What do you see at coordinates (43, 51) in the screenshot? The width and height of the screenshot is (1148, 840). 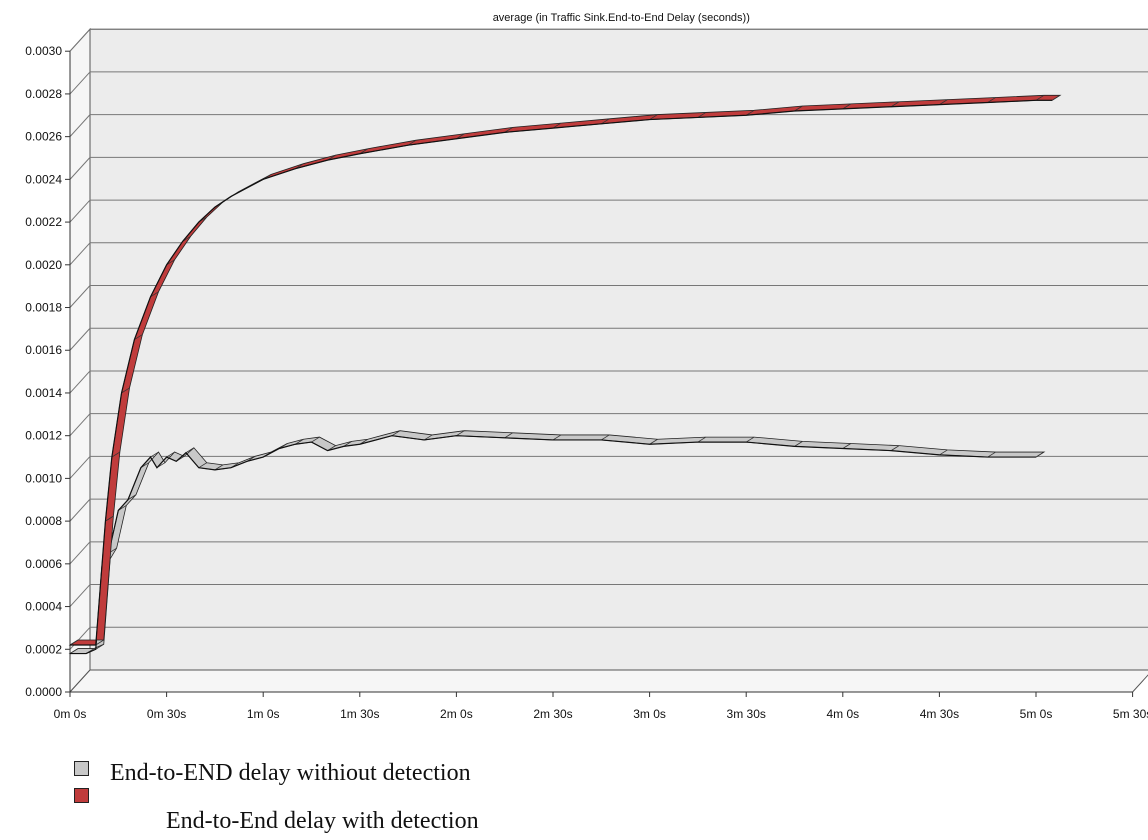 I see `y-tick-label: 0.0030` at bounding box center [43, 51].